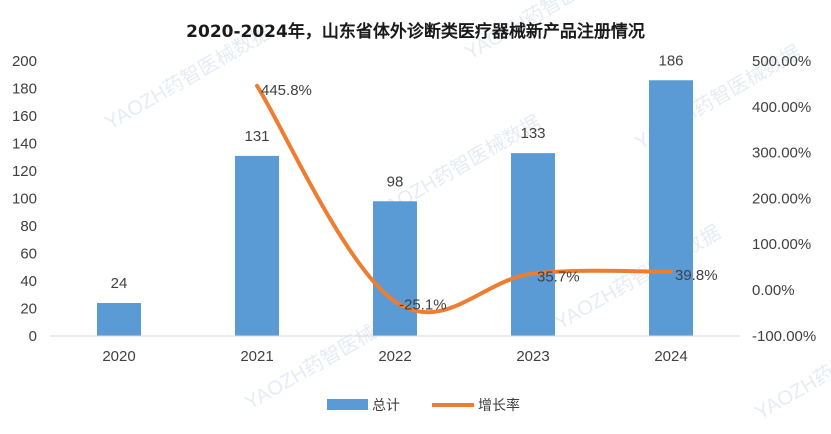  Describe the element at coordinates (28, 309) in the screenshot. I see `left-tick-label: 20` at that location.